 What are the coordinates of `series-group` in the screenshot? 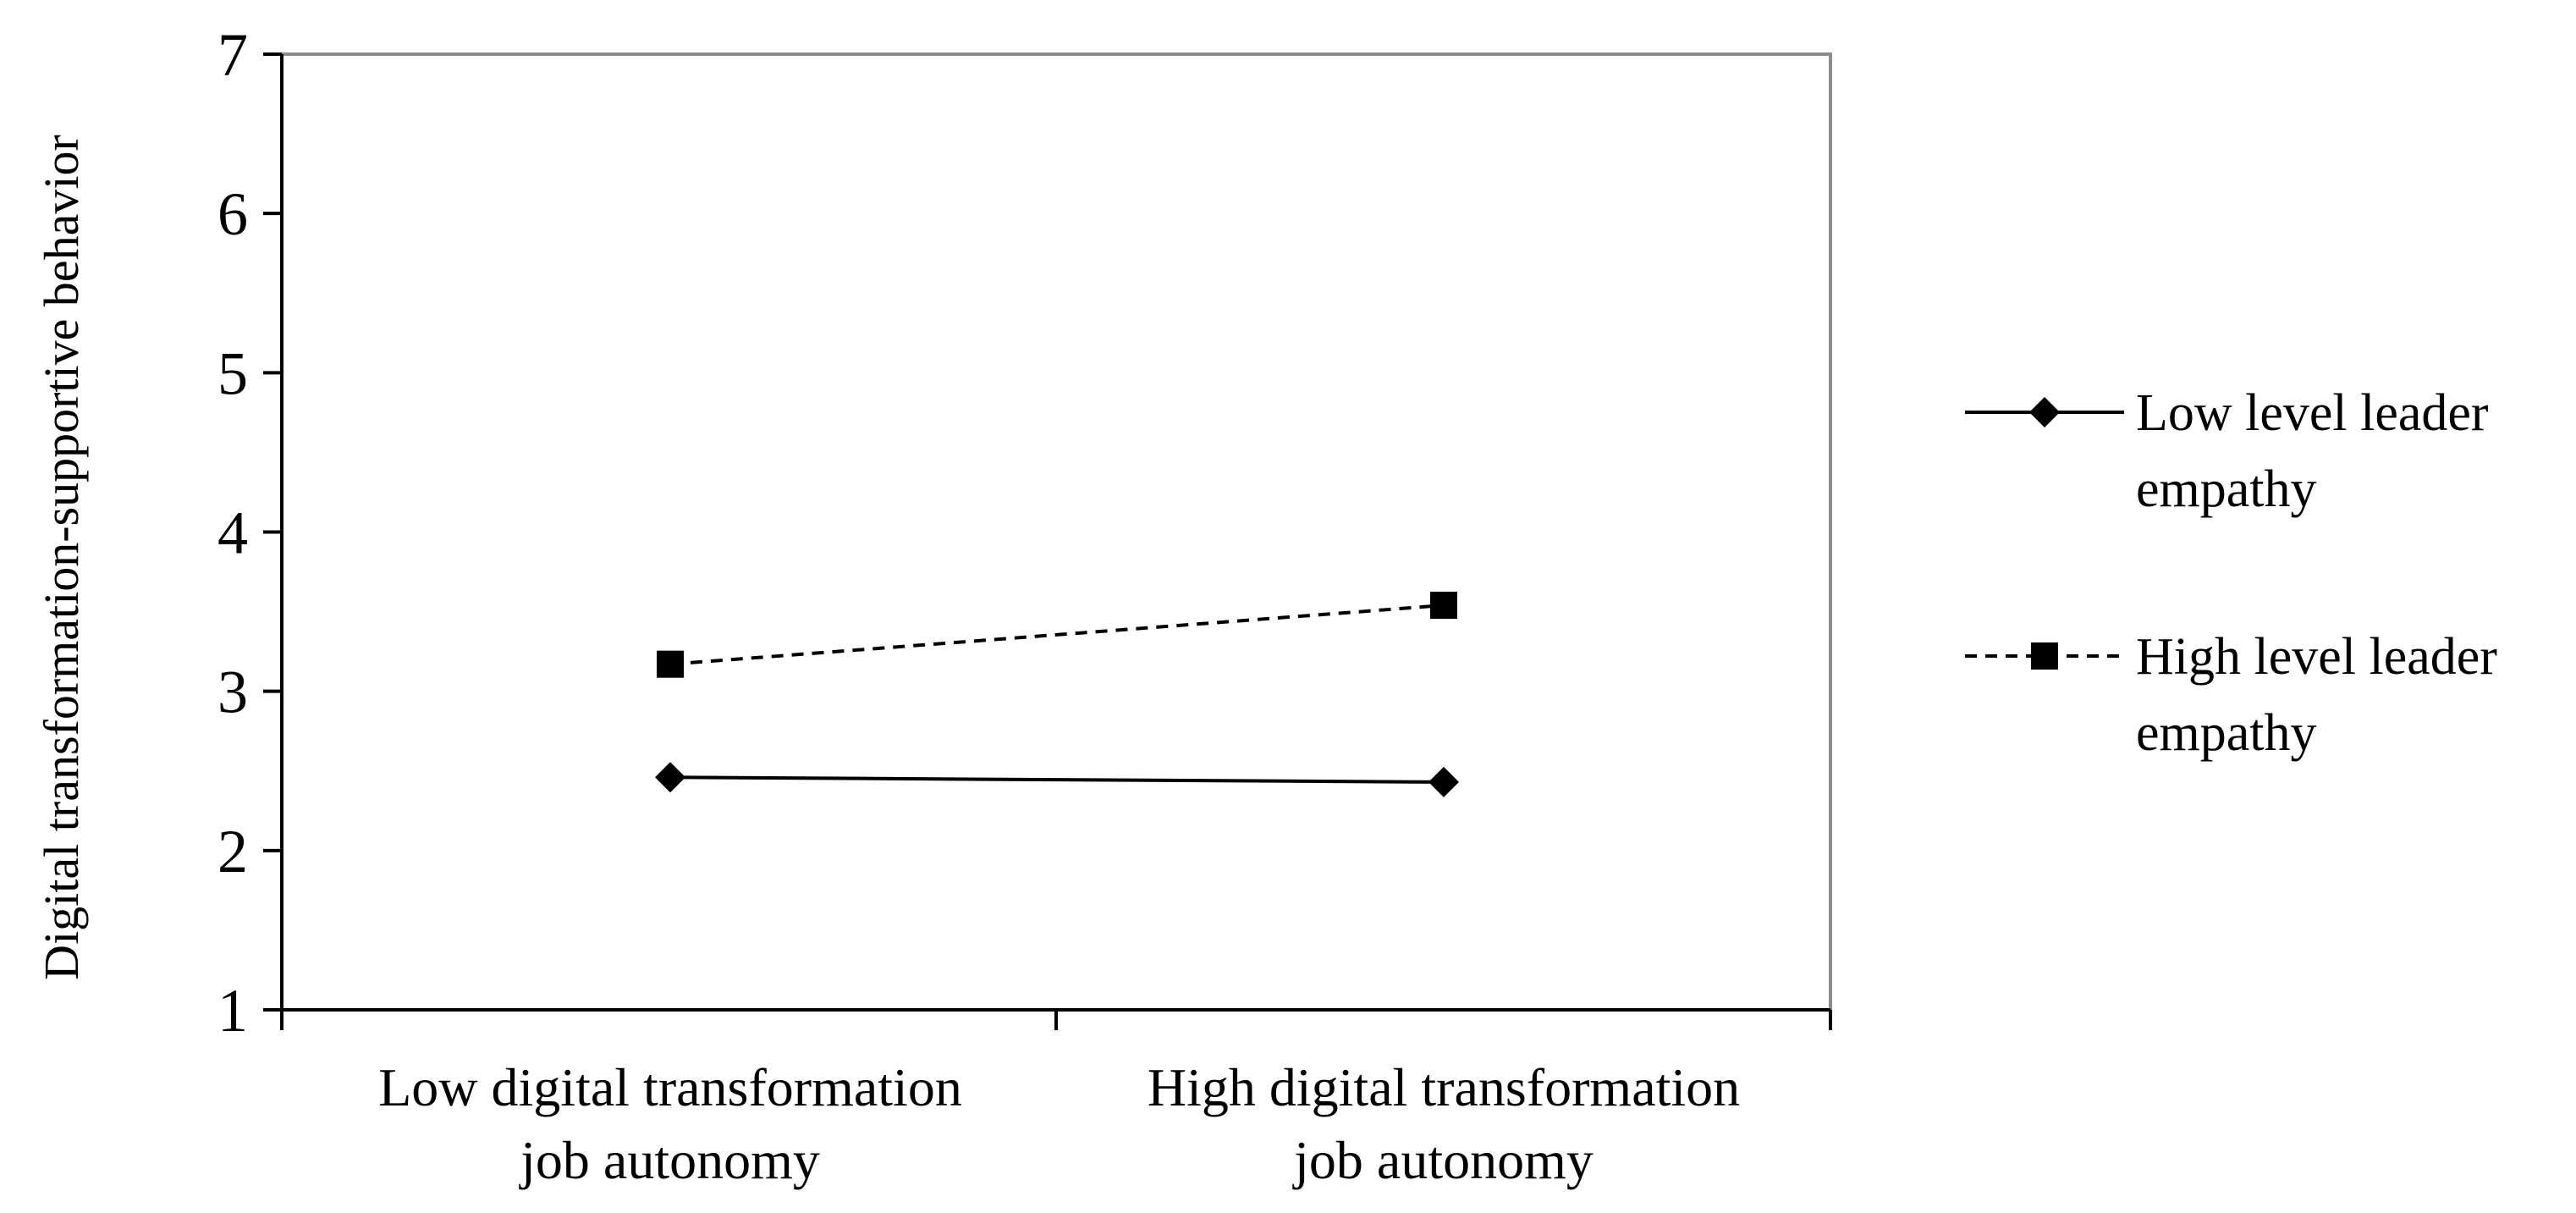 It's located at (1057, 694).